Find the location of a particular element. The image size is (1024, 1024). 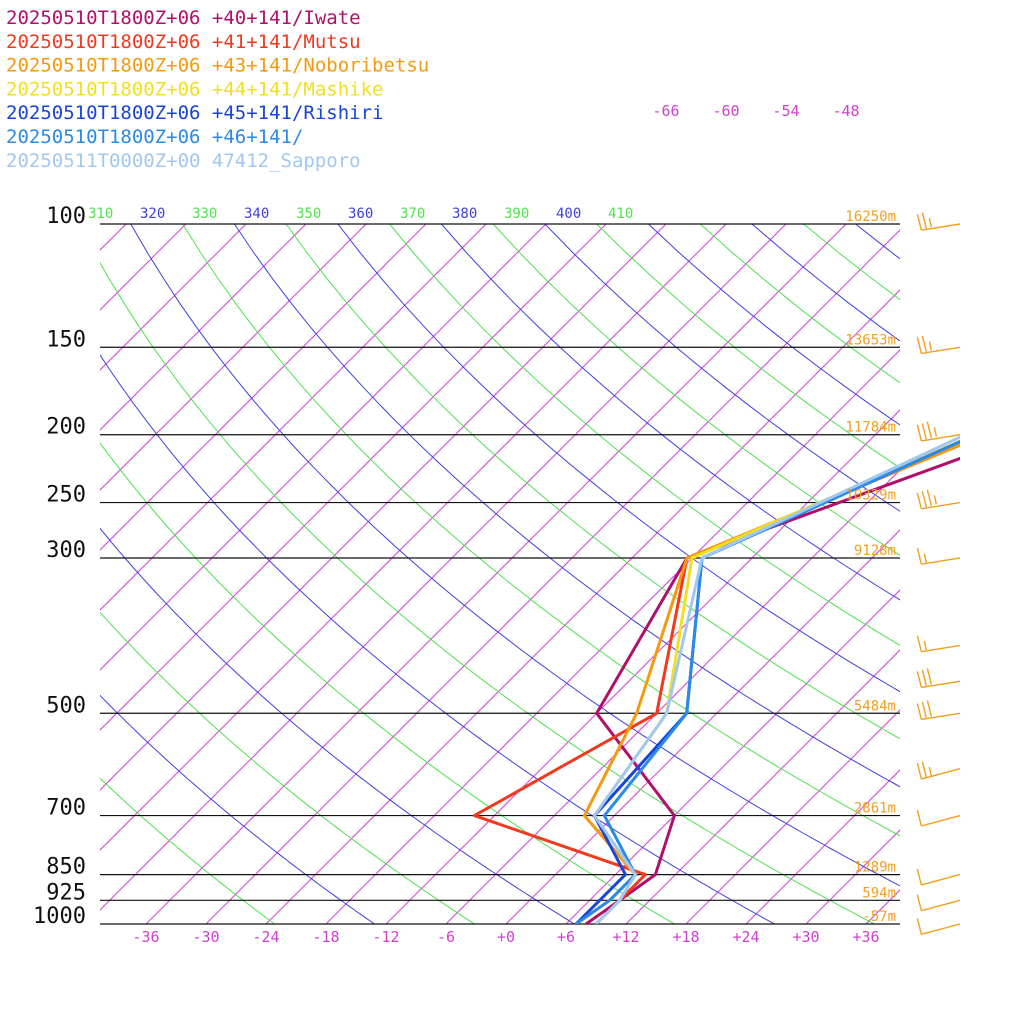

height-label-200: 11784m is located at coordinates (870, 428).